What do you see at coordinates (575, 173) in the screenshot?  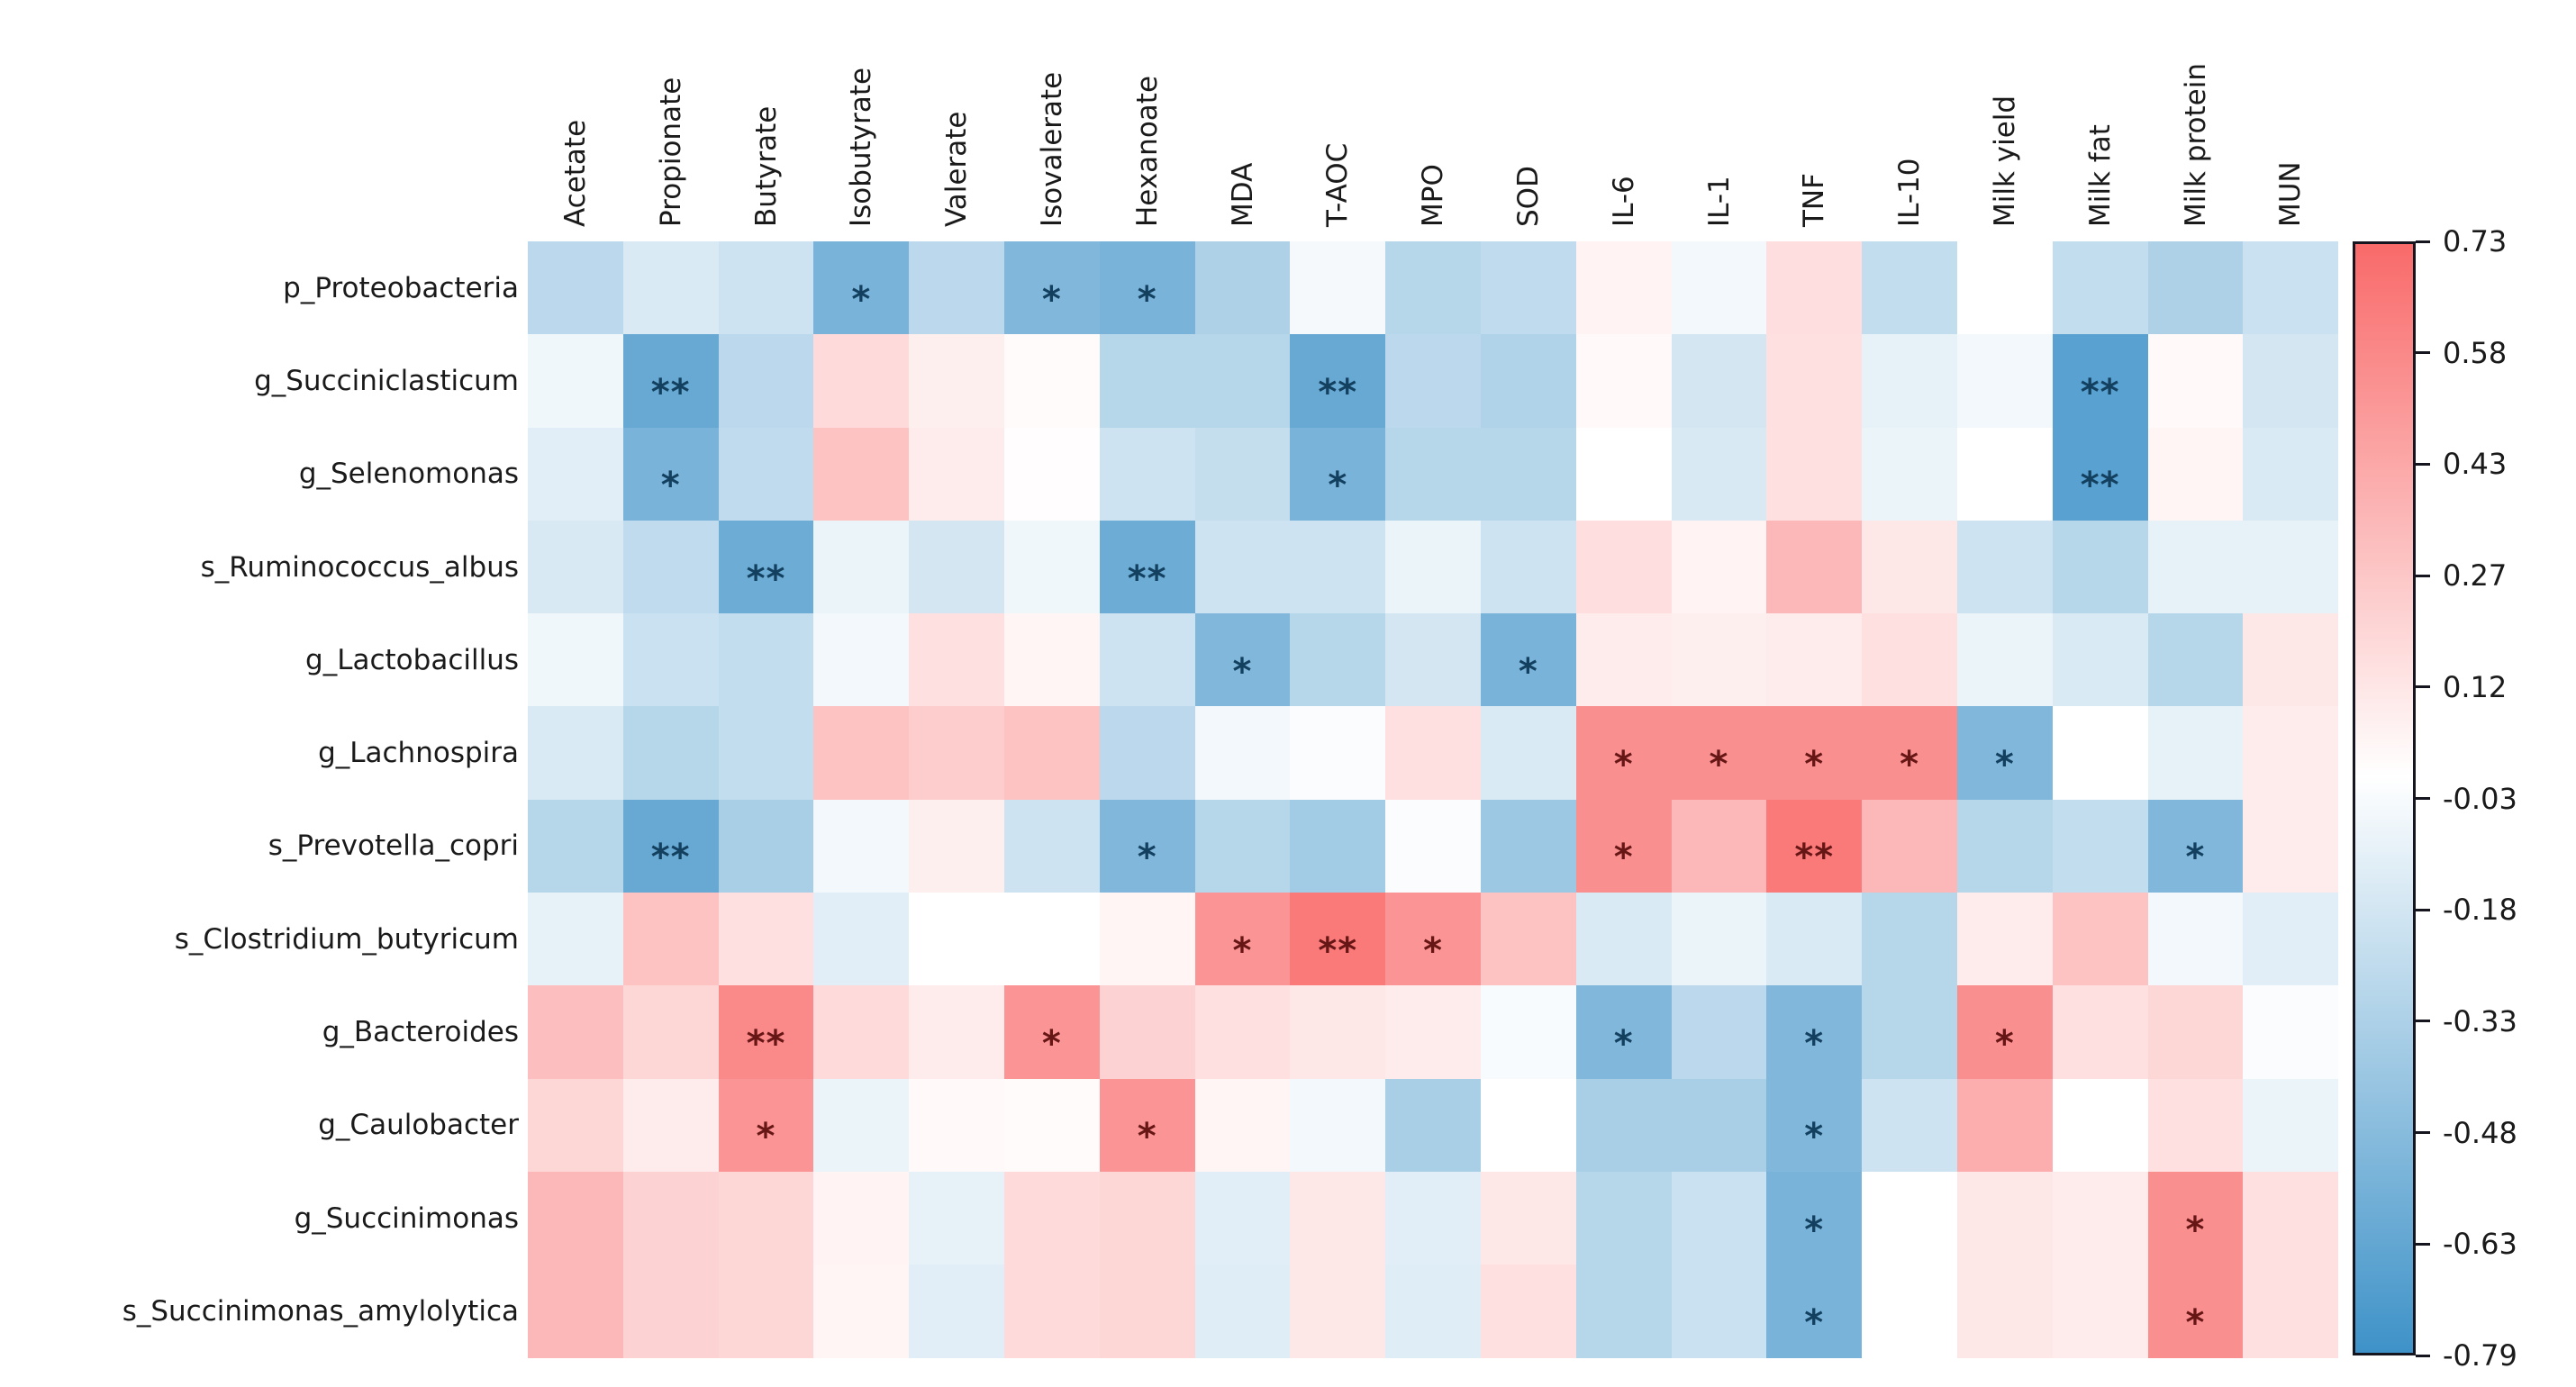 I see `column-label: Acetate` at bounding box center [575, 173].